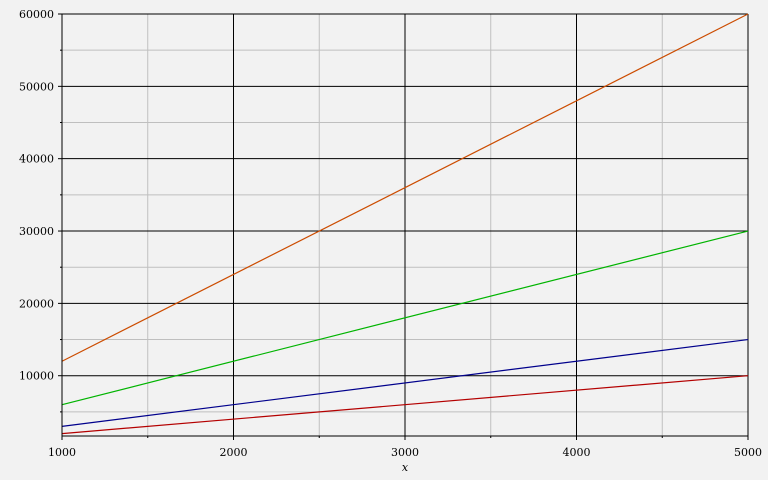  Describe the element at coordinates (36, 159) in the screenshot. I see `y-tick-label: 40000` at that location.